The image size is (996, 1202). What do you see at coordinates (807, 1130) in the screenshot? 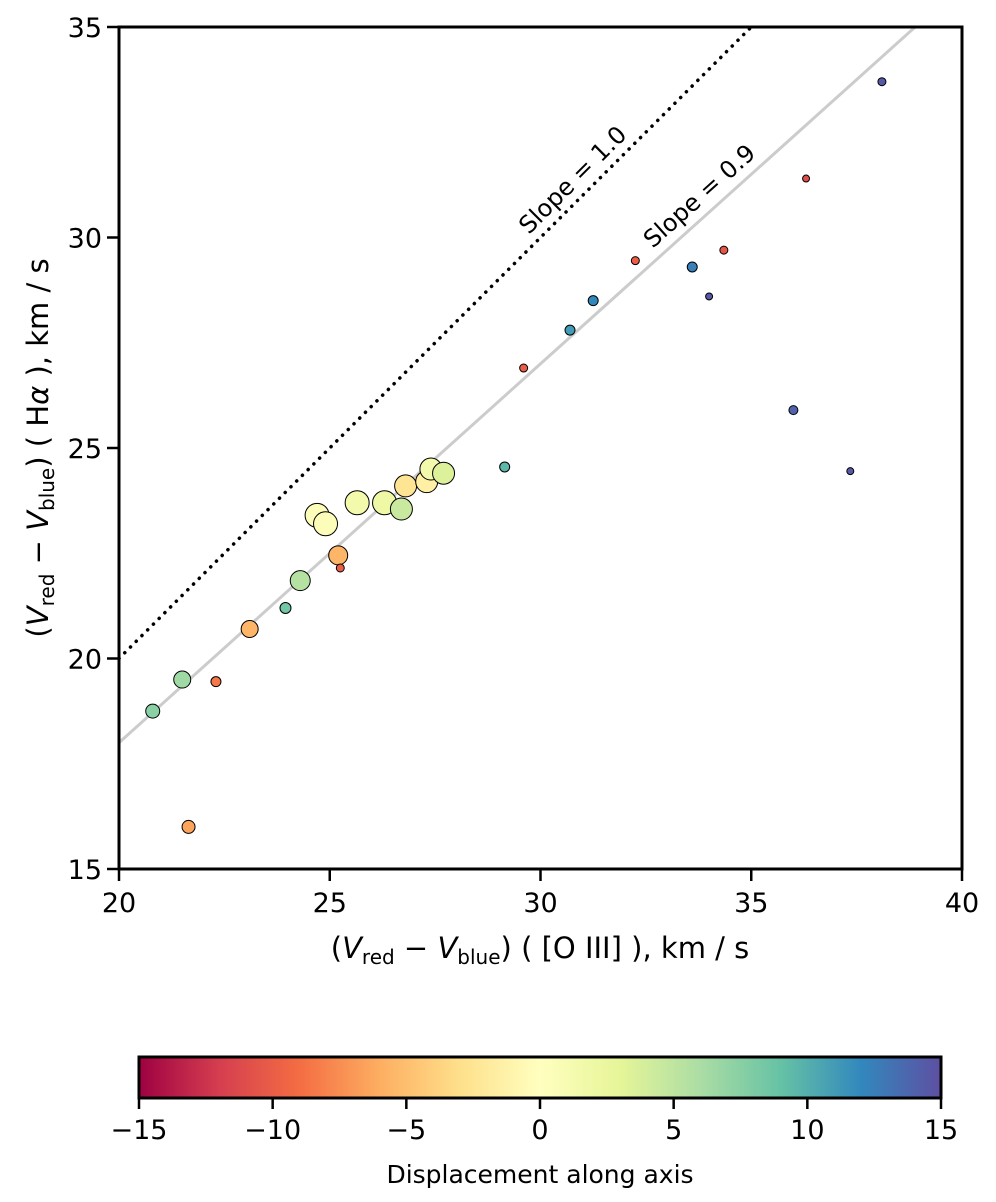
I see `colorbar-tick-label: 10` at bounding box center [807, 1130].